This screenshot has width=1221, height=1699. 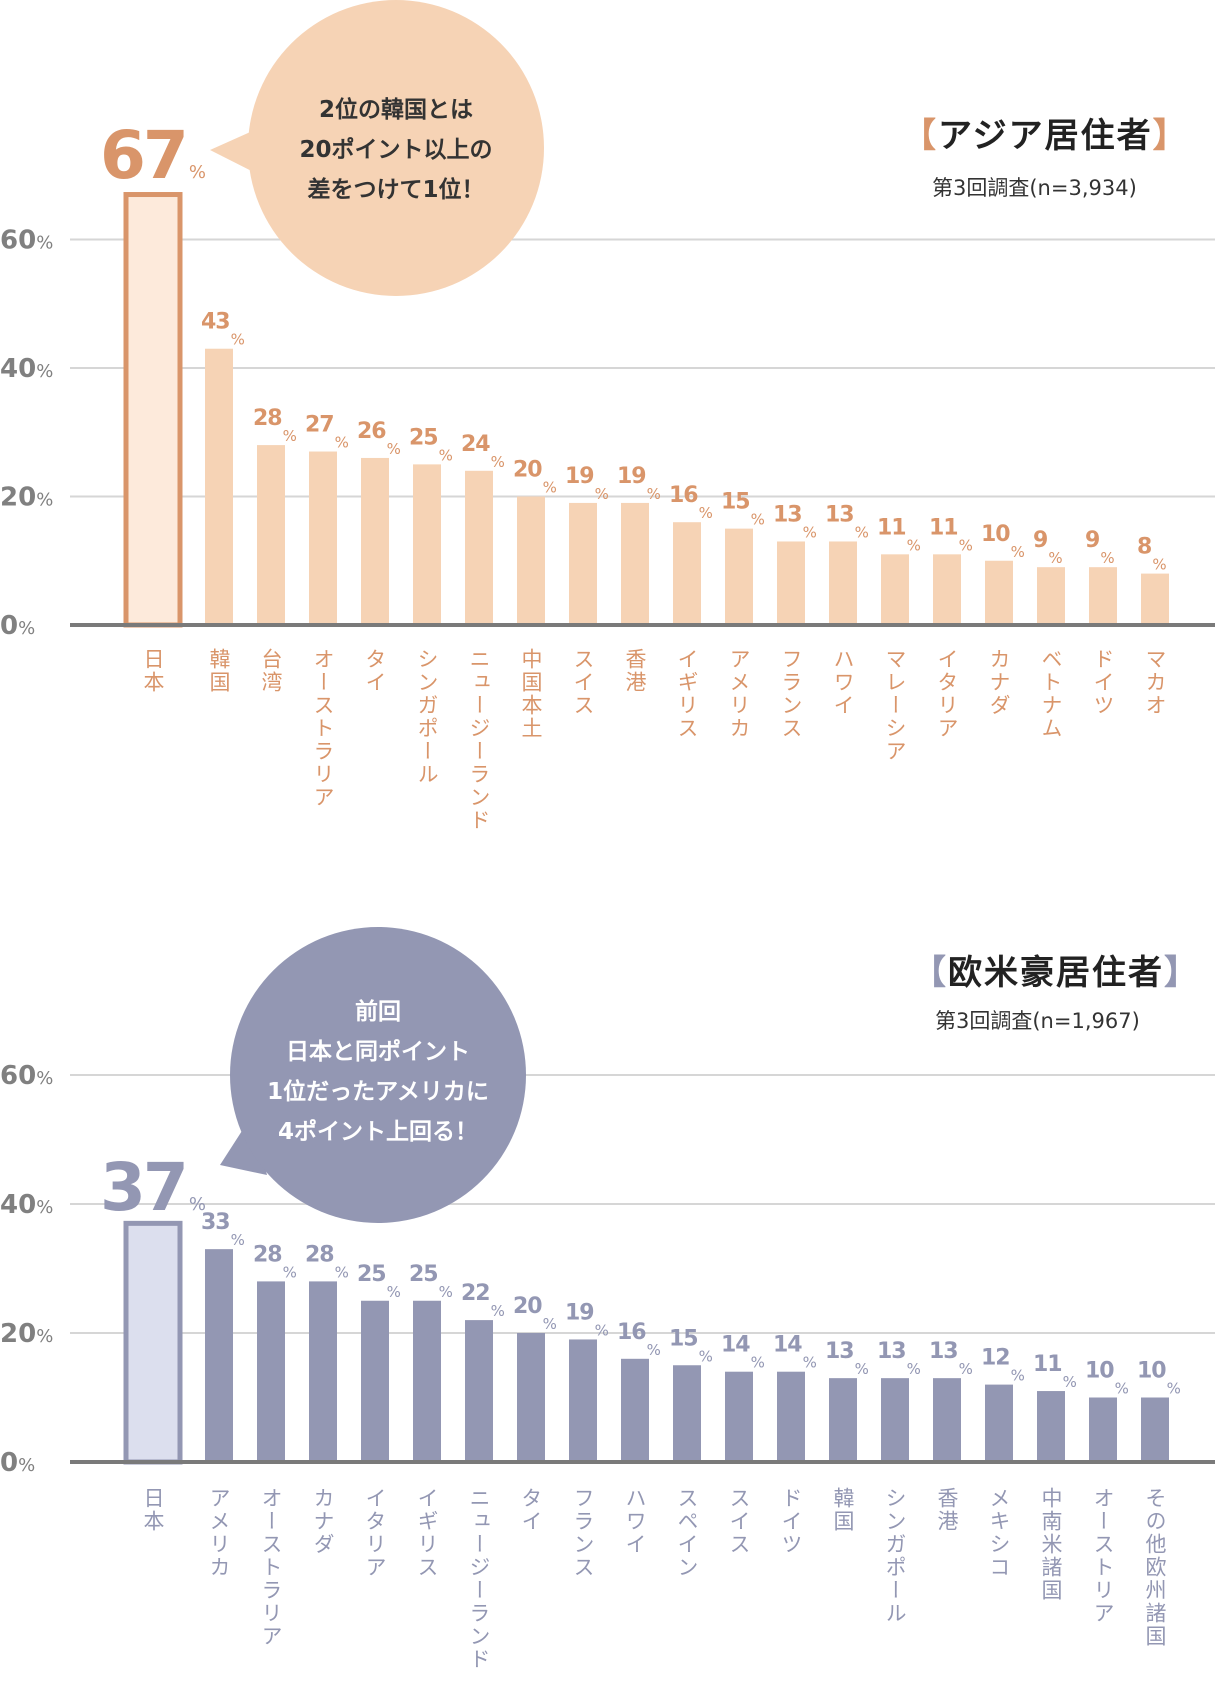 What do you see at coordinates (153, 671) in the screenshot?
I see `category-label: 日本` at bounding box center [153, 671].